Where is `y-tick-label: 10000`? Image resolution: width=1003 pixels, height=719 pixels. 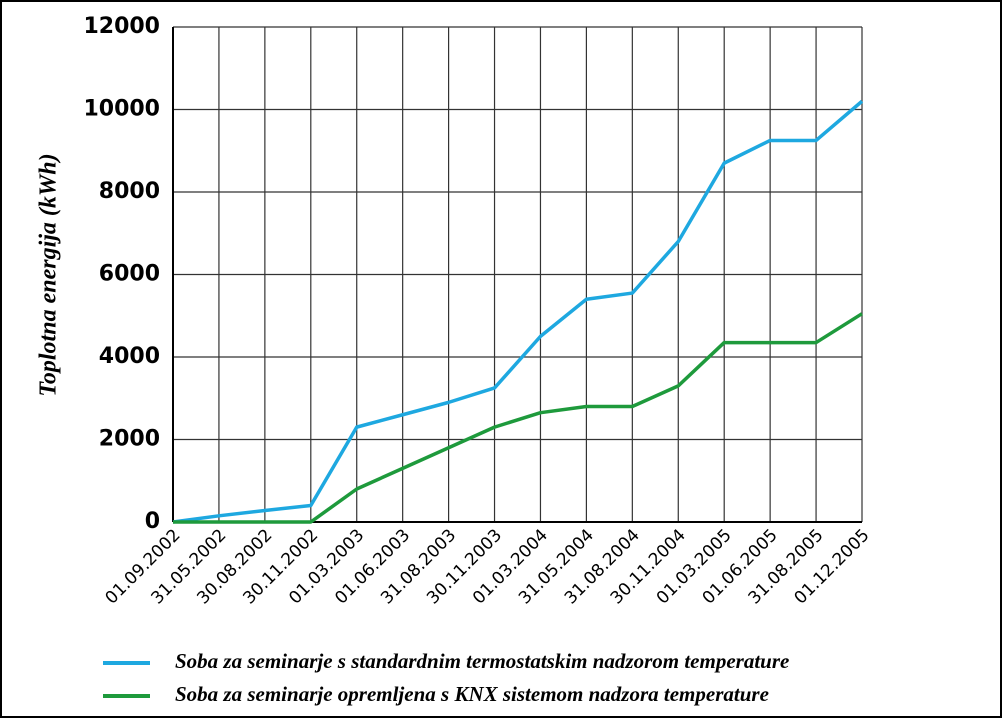 y-tick-label: 10000 is located at coordinates (121, 109).